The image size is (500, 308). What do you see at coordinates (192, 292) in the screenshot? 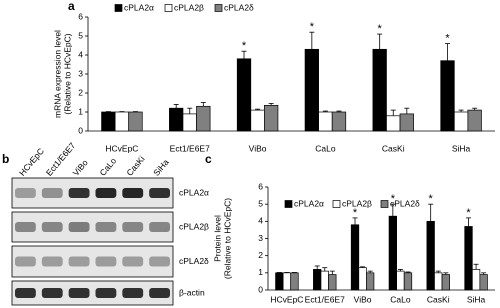
I see `band-label: β-actin` at bounding box center [192, 292].